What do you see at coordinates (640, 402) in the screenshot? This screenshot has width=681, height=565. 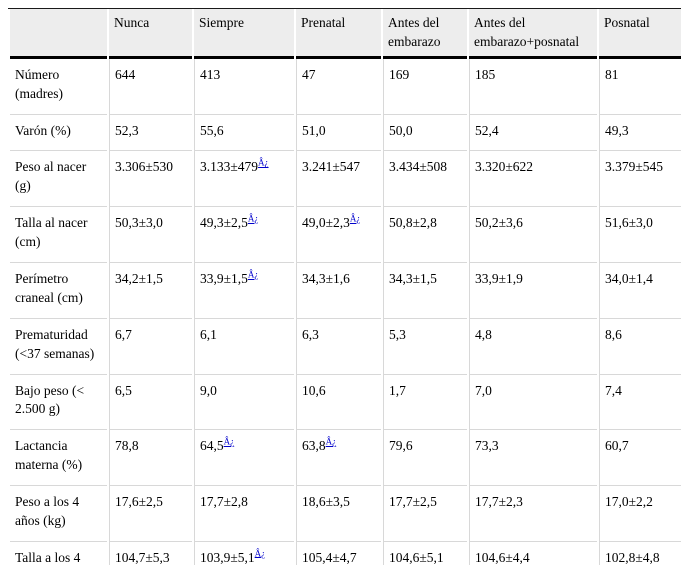 I see `data-cell: 7,4` at bounding box center [640, 402].